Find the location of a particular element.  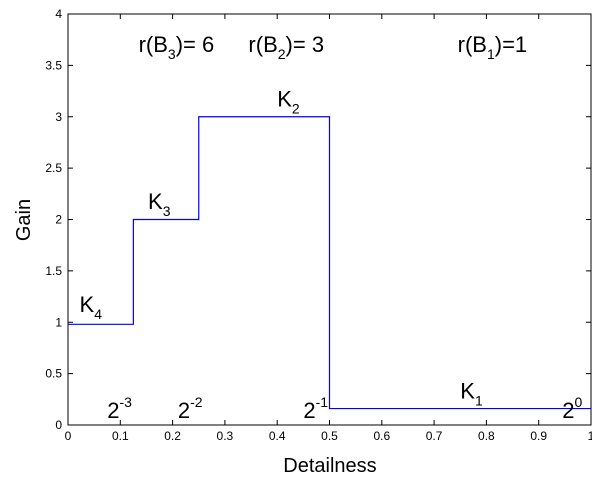

x-tick-label: 1 is located at coordinates (590, 436).